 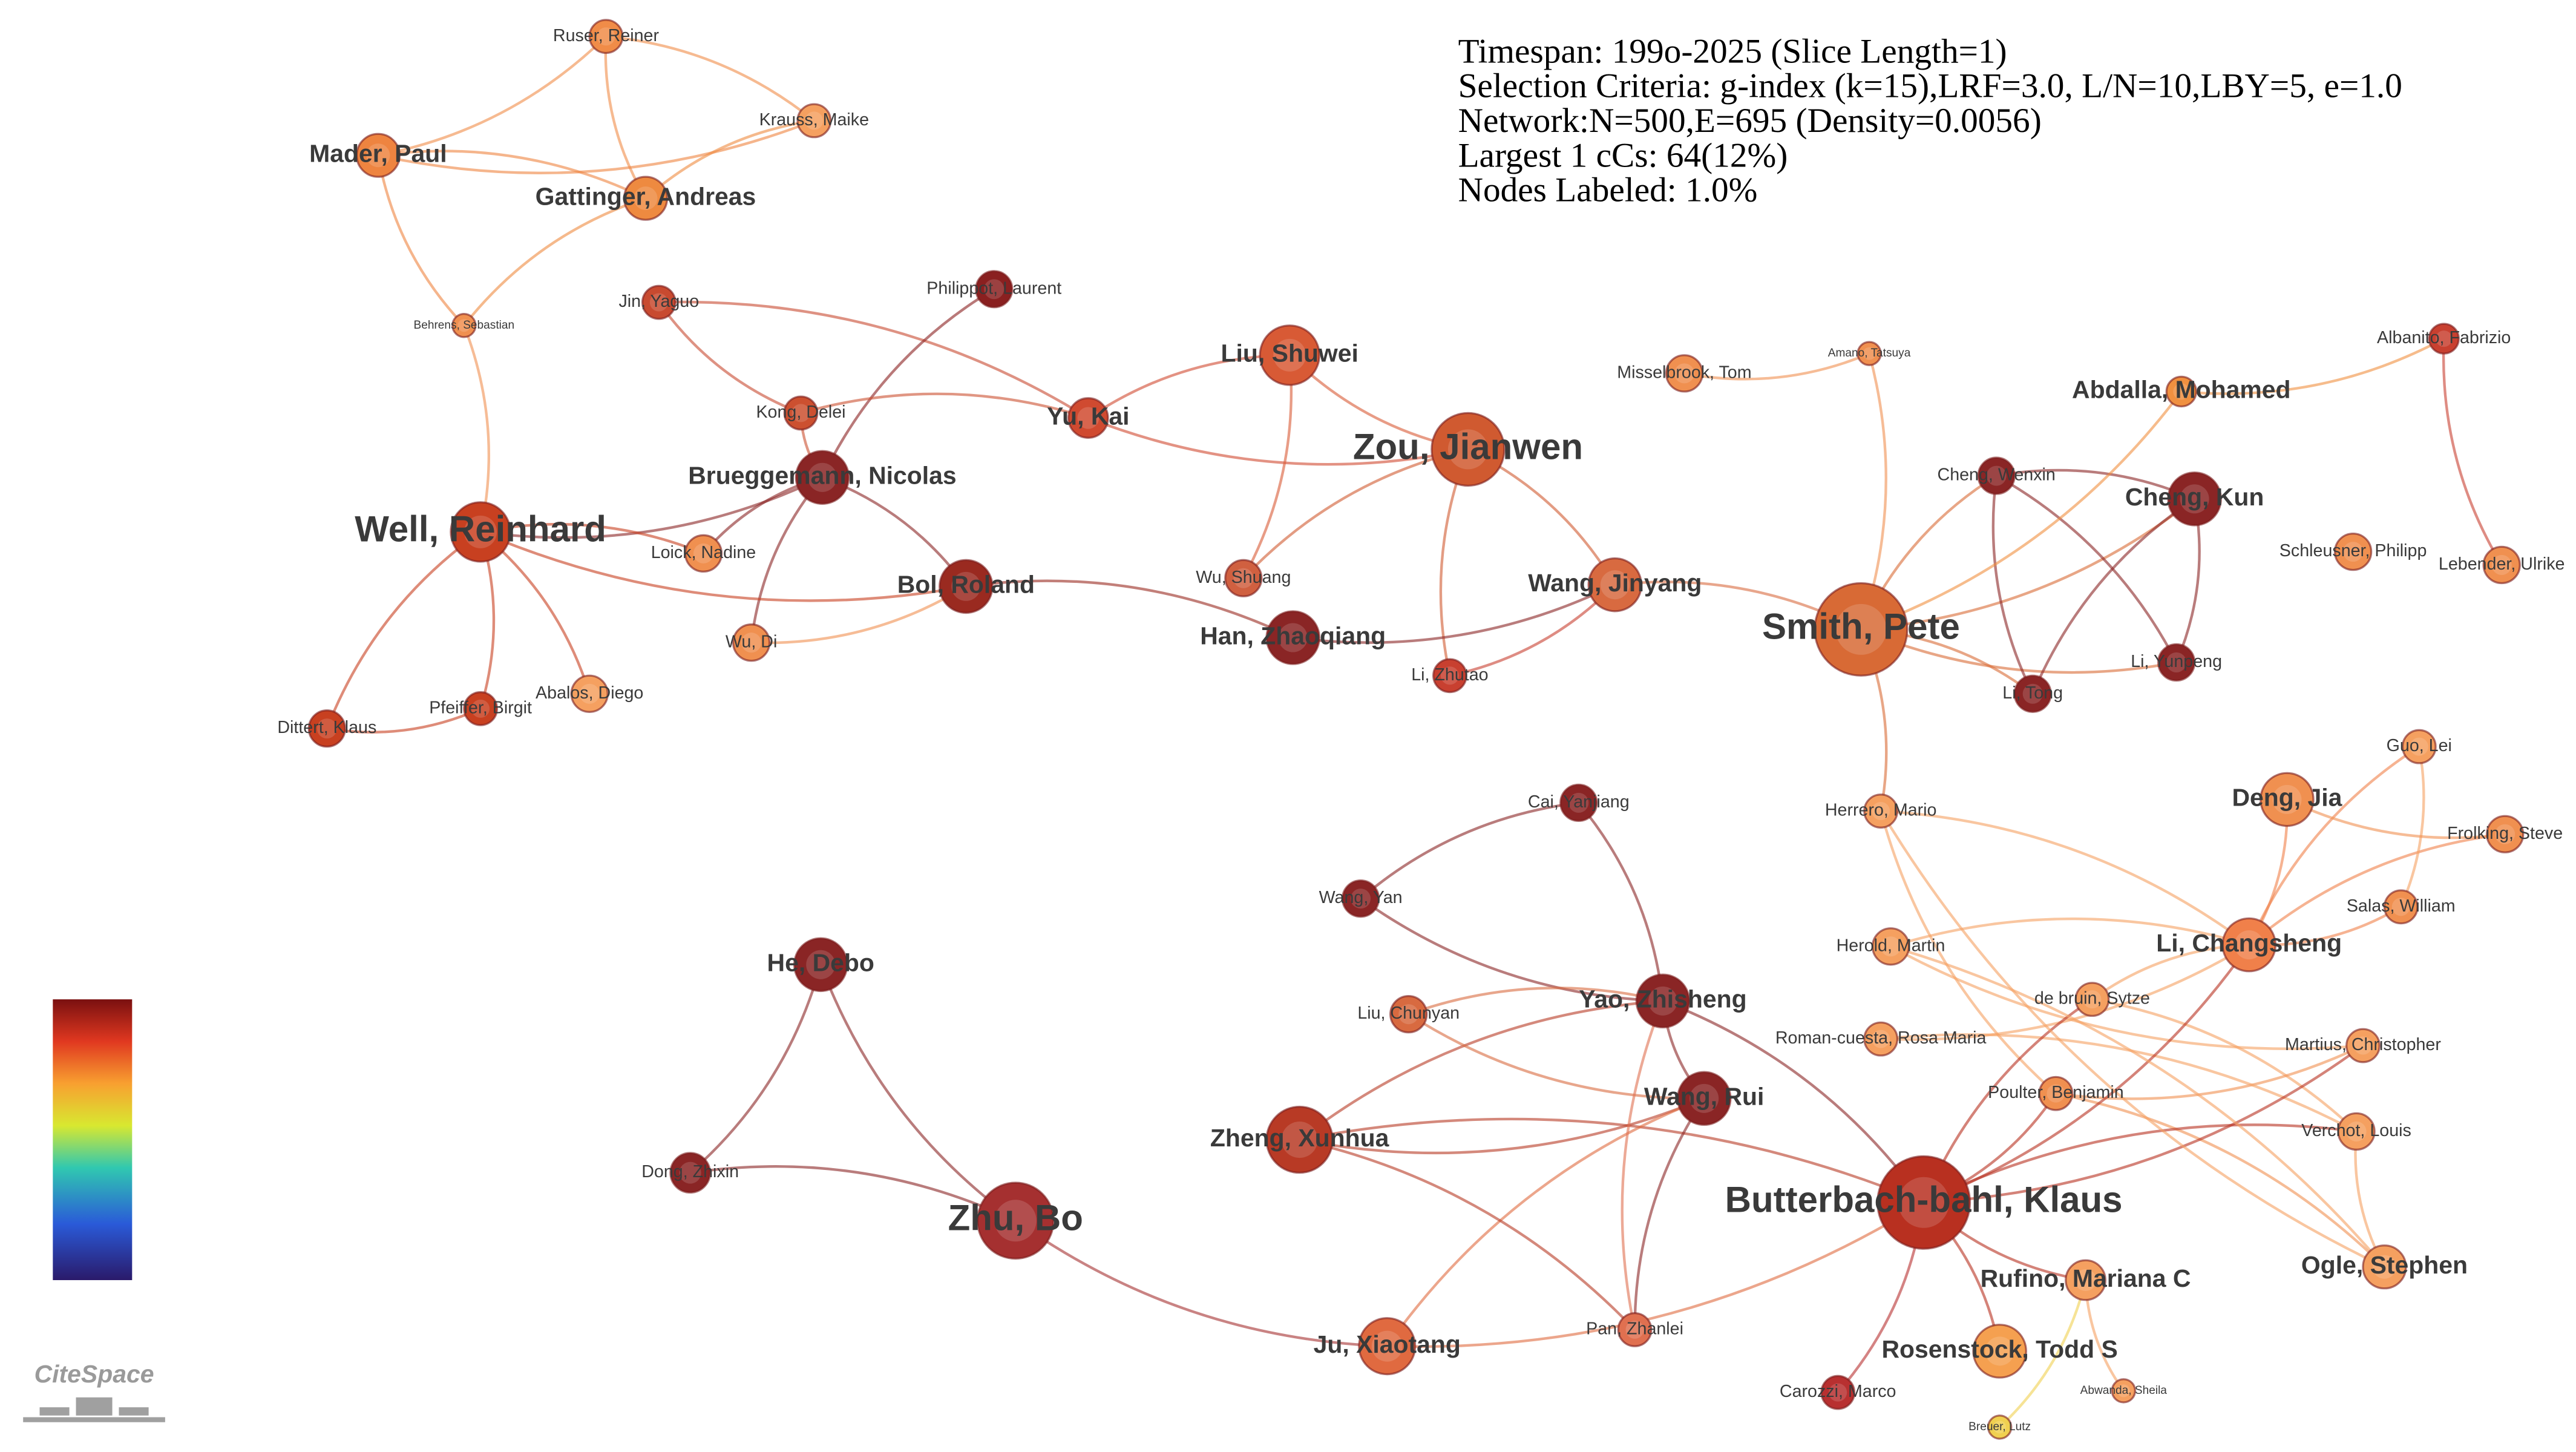 I want to click on node-label: Butterbach-bahl, Klaus, so click(x=1924, y=1200).